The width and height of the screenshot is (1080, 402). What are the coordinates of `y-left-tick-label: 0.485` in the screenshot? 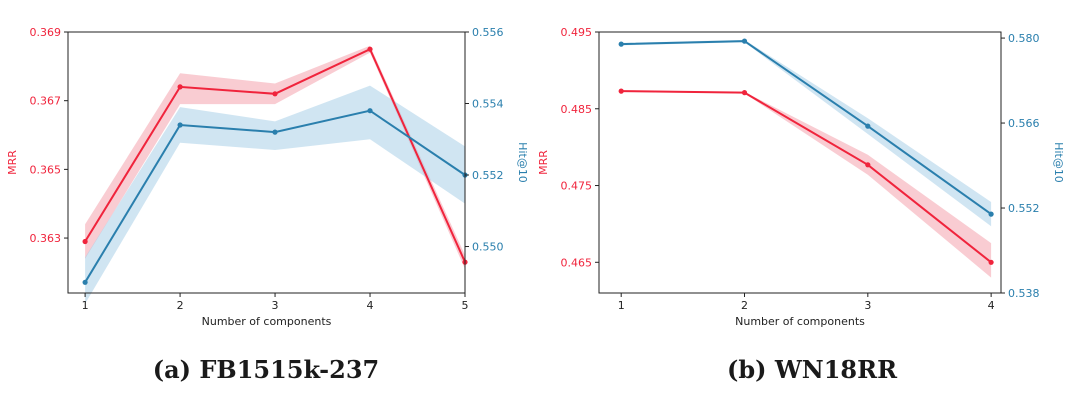 It's located at (577, 109).